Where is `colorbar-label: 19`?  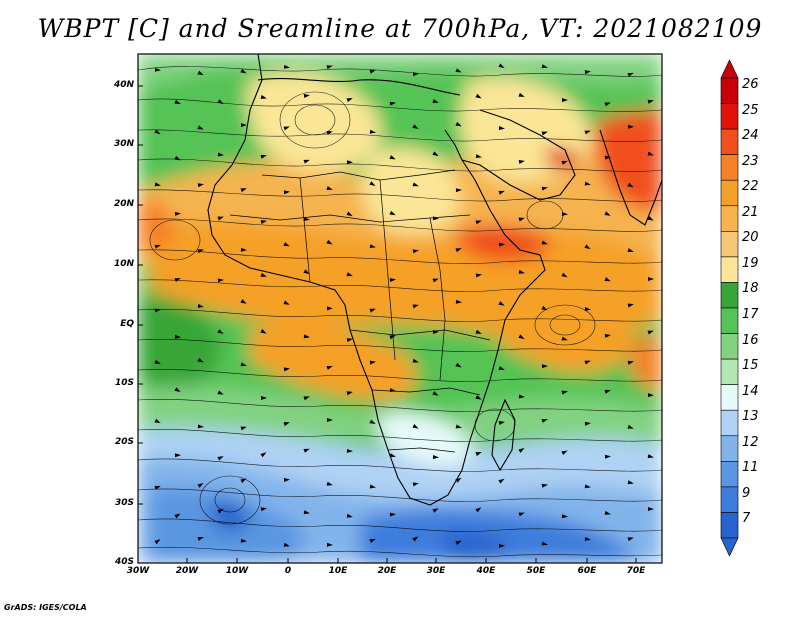 colorbar-label: 19 is located at coordinates (750, 263).